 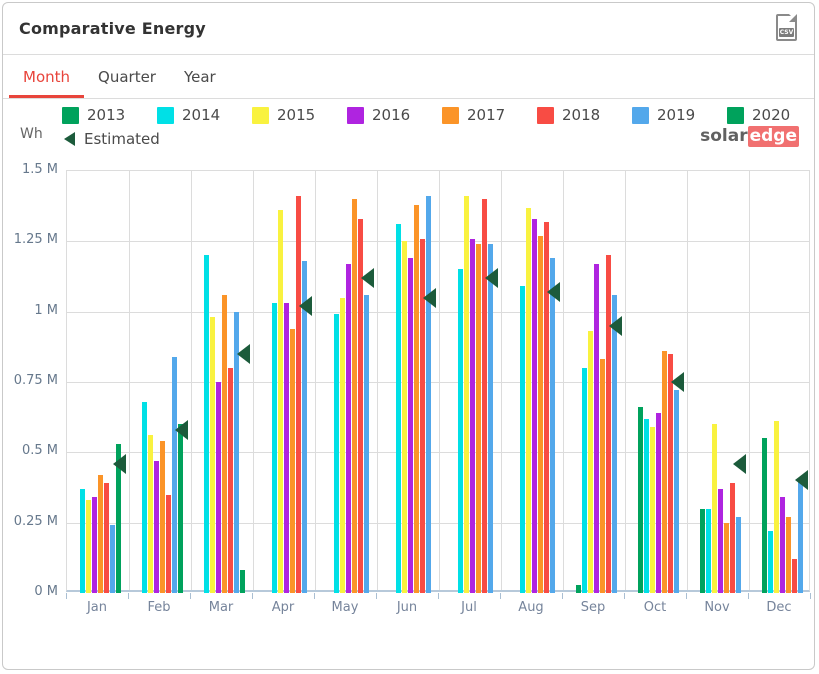 I want to click on bar-2018-may, so click(x=360, y=405).